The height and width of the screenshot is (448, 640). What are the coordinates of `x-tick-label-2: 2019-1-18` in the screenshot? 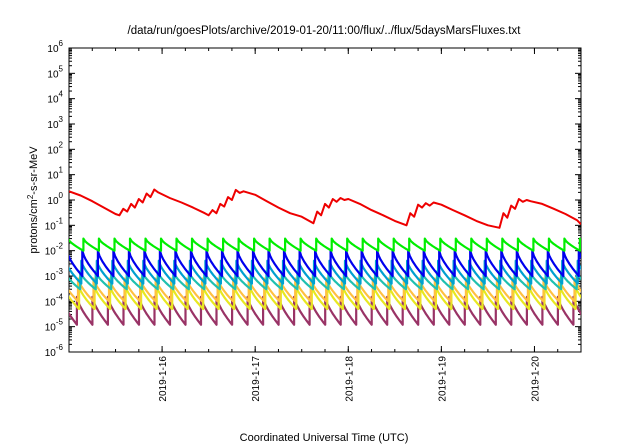 It's located at (349, 379).